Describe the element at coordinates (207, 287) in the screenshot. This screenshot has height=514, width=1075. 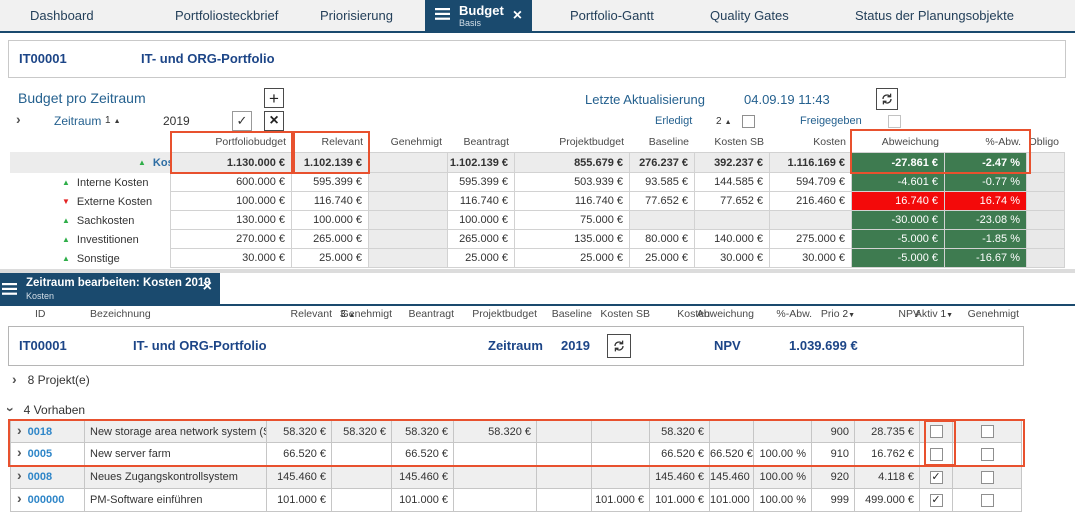
I see `close-edit-panel-icon` at that location.